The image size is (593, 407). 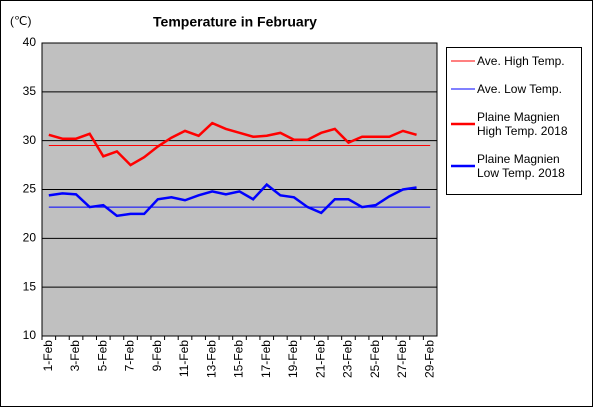 I want to click on legend-item: Ave. Low Temp., so click(x=514, y=89).